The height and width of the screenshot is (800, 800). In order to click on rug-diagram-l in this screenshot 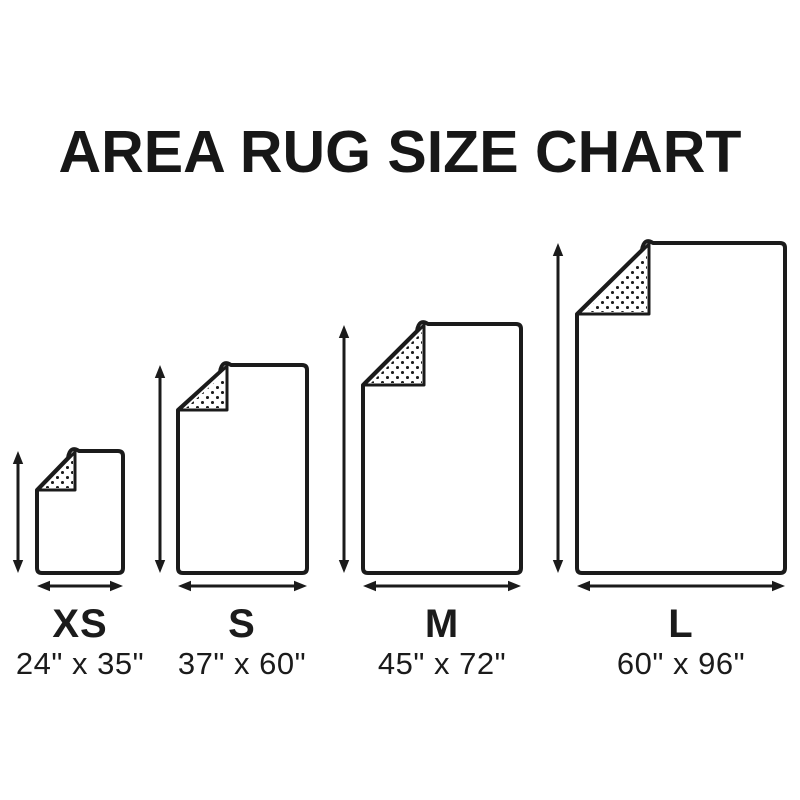, I will do `click(669, 415)`.